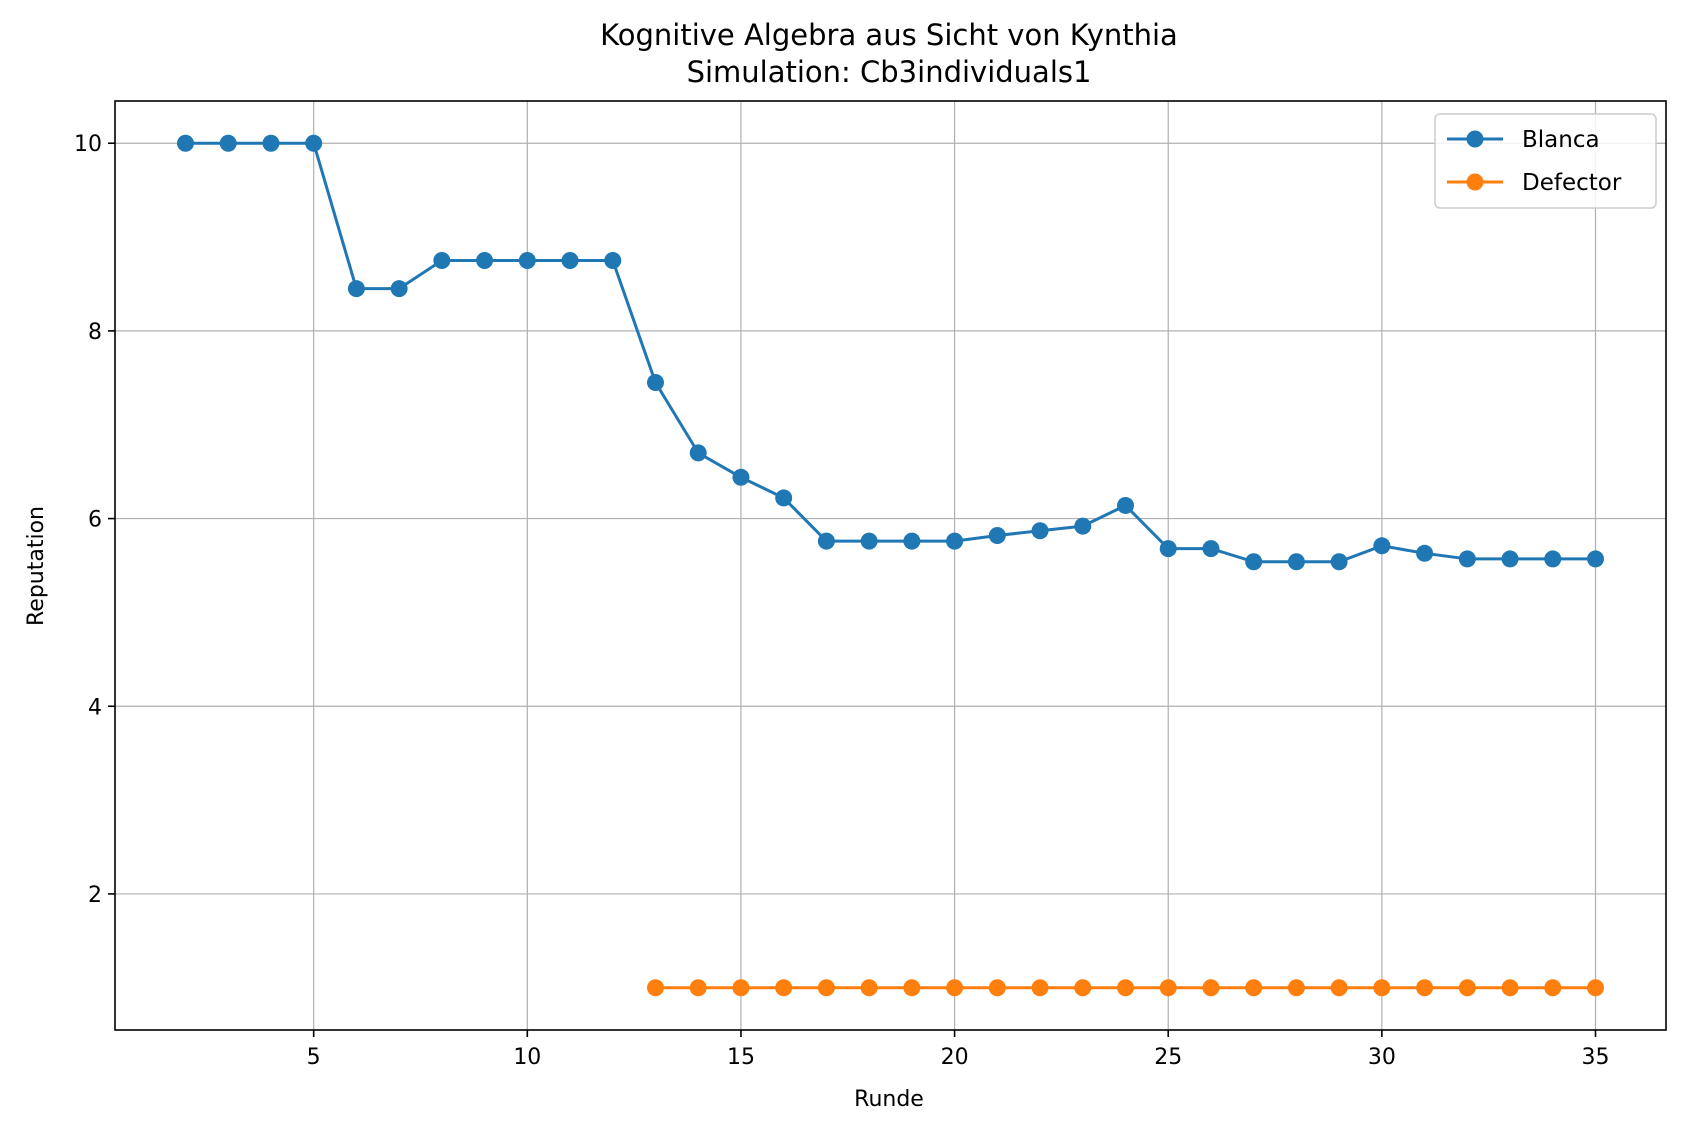 Image resolution: width=1683 pixels, height=1131 pixels. Describe the element at coordinates (1572, 183) in the screenshot. I see `legend-label: Defector` at that location.